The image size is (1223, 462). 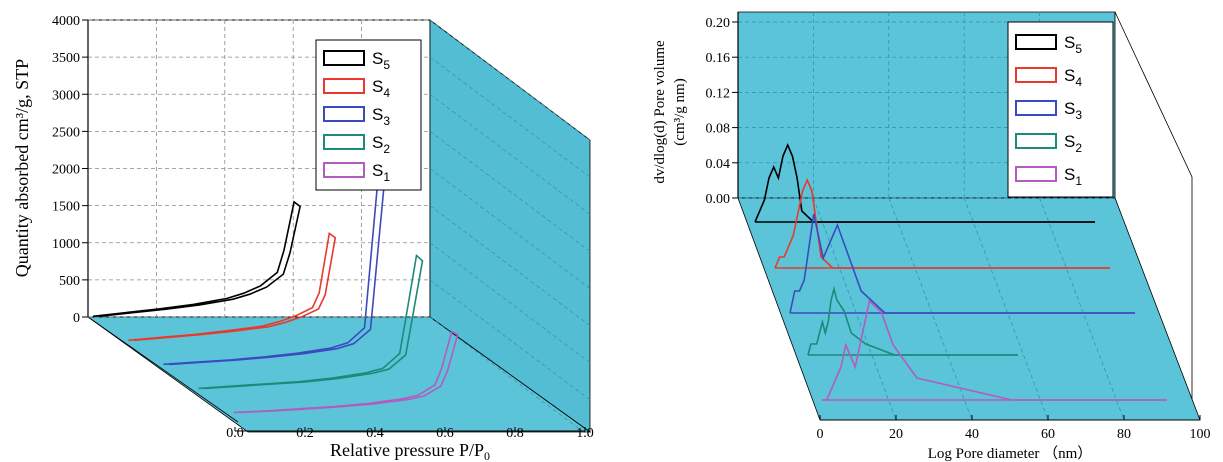 What do you see at coordinates (66, 95) in the screenshot?
I see `y-tick-label: 3000` at bounding box center [66, 95].